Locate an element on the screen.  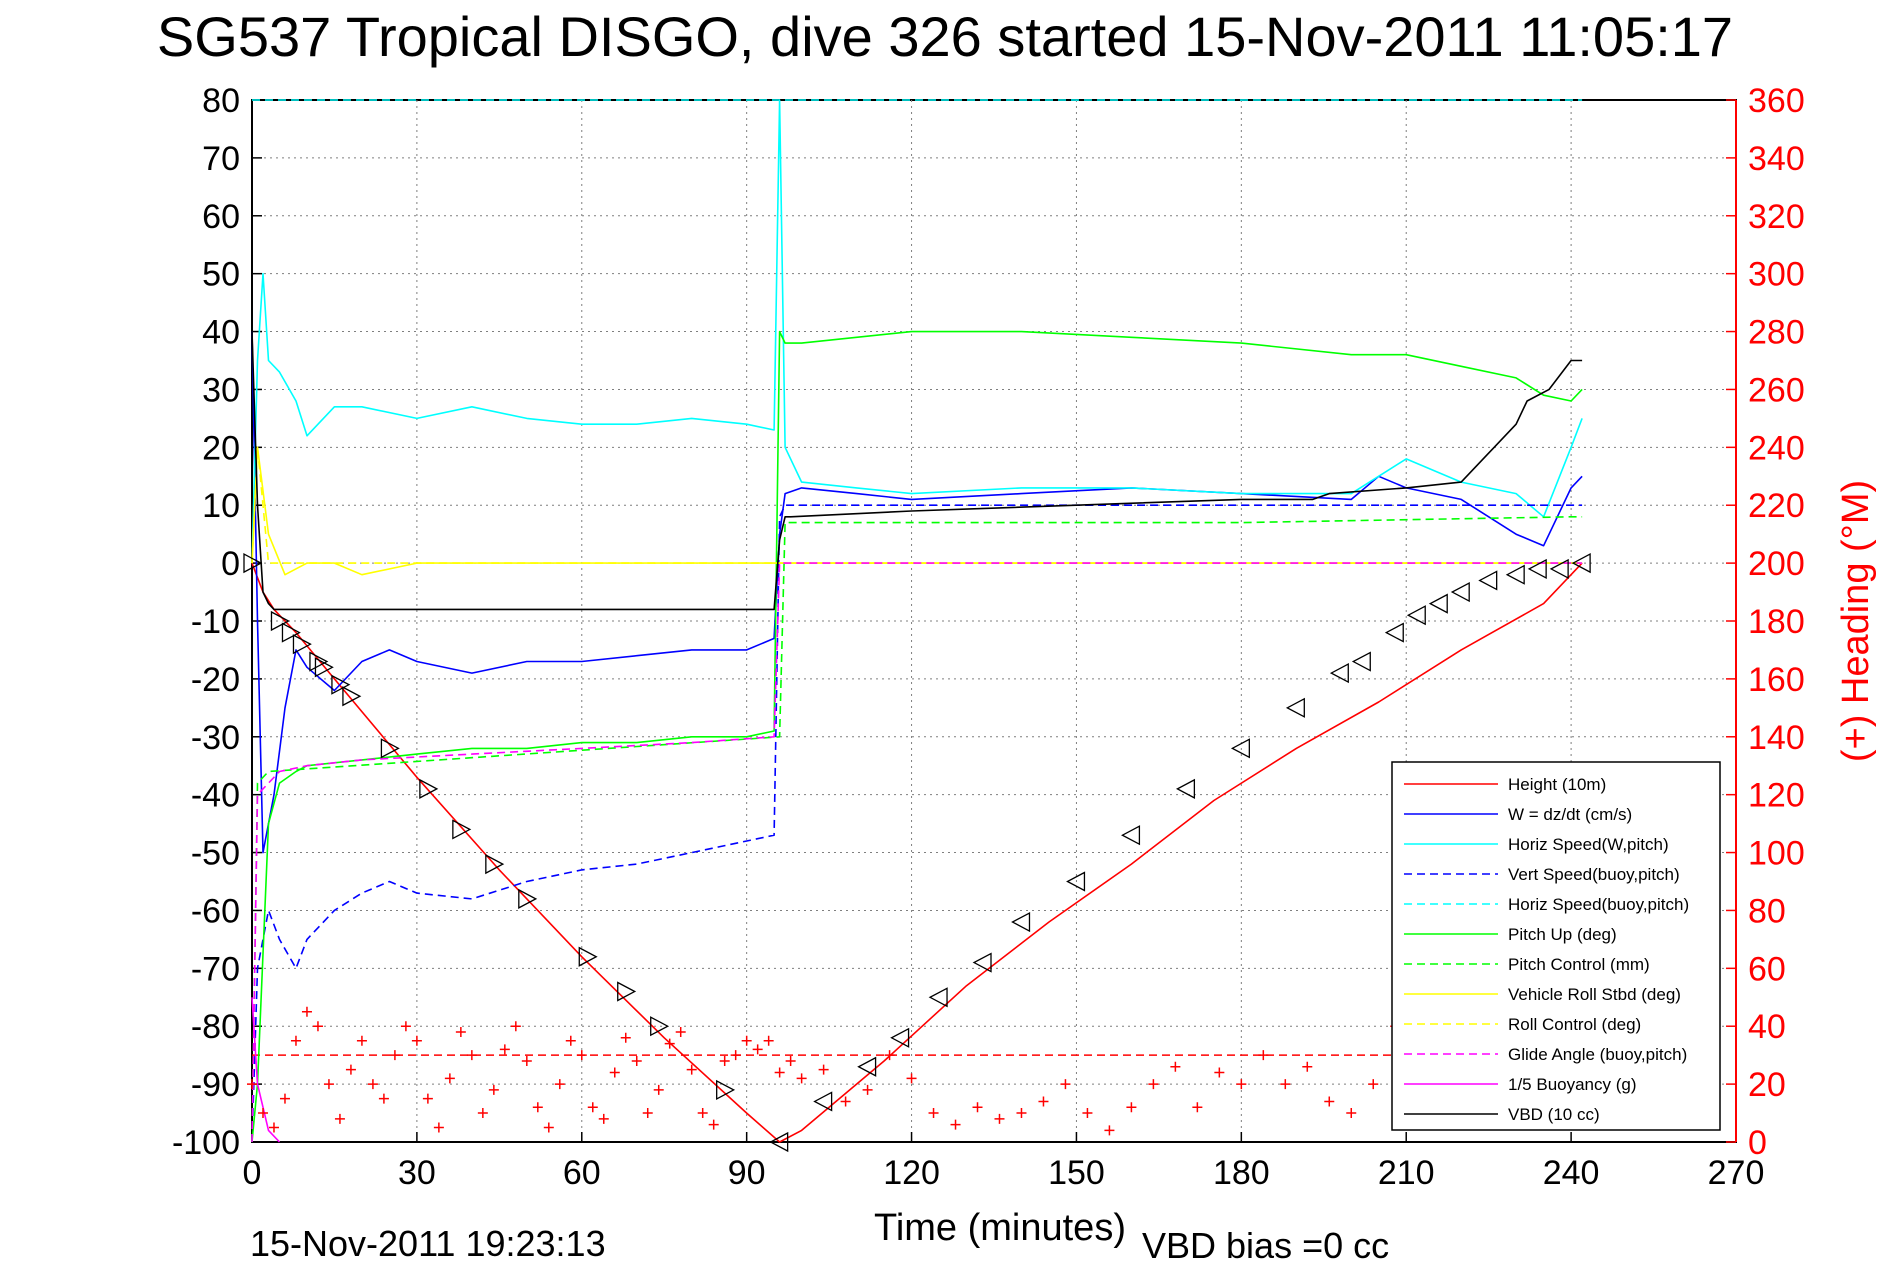
y-tick-label: 80 is located at coordinates (221, 101).